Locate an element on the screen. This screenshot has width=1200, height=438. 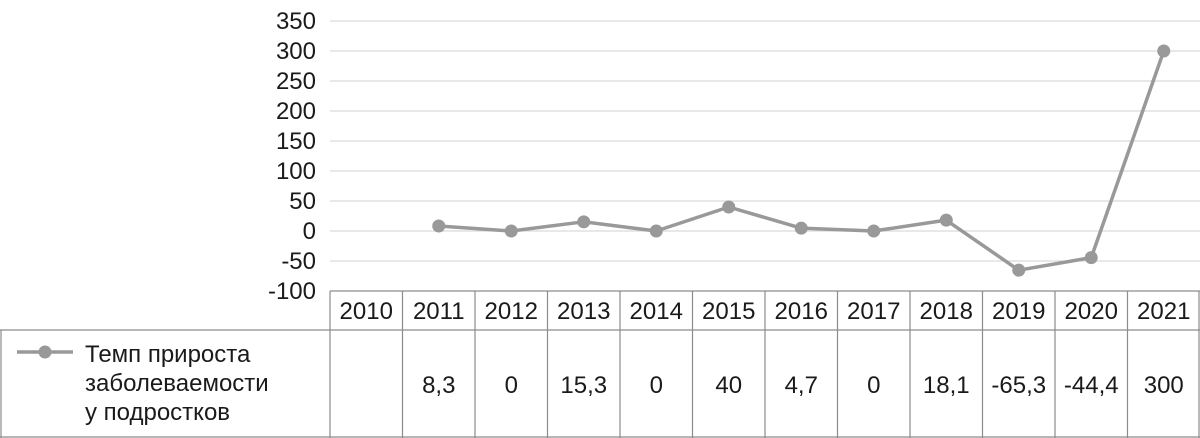
legend-label: Темп прироста заболеваемости у подростков is located at coordinates (177, 383).